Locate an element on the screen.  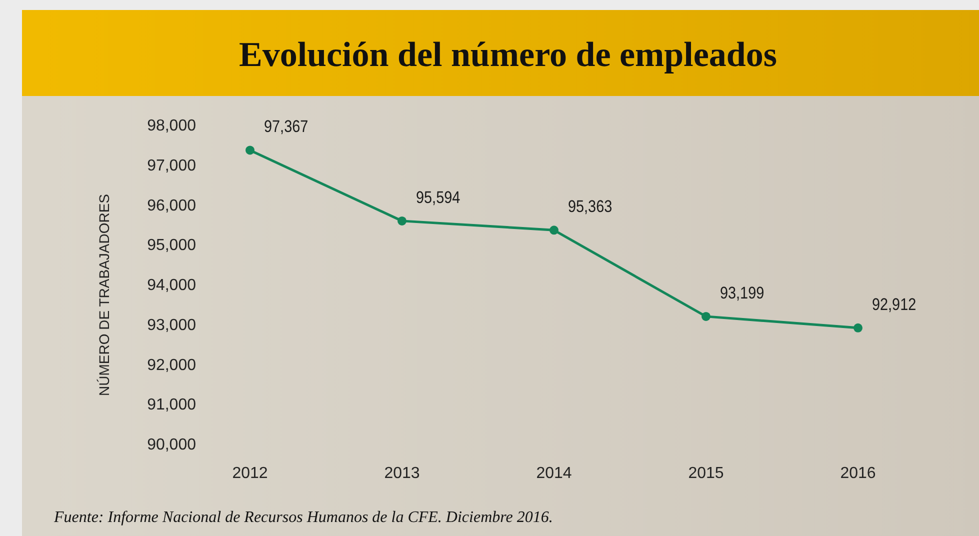
x-tick-label: 2012 is located at coordinates (250, 473).